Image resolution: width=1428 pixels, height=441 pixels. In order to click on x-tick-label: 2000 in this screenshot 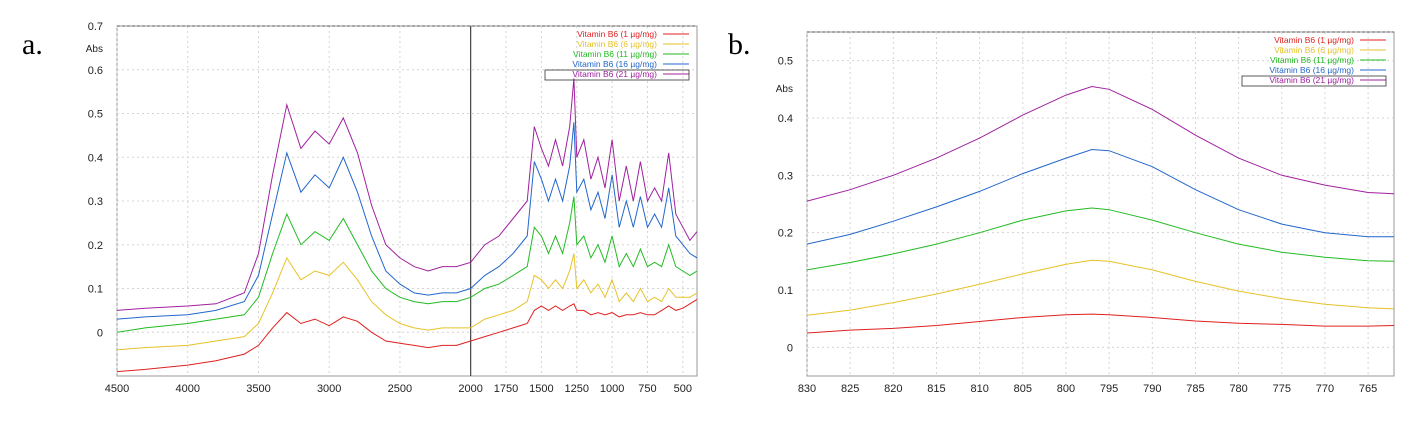, I will do `click(470, 389)`.